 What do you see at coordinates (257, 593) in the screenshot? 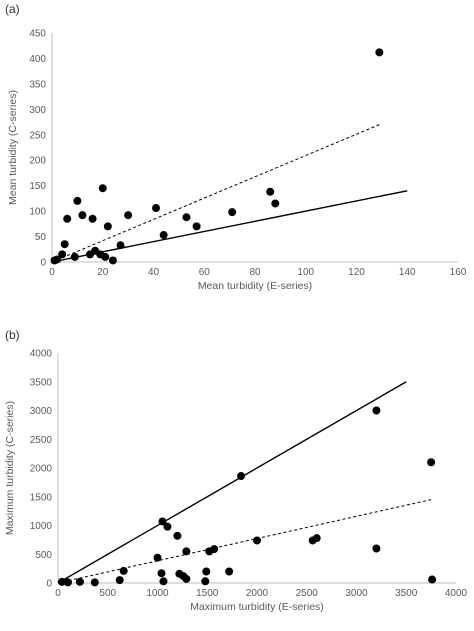
I see `chart-b-x-tick-label: 2000` at bounding box center [257, 593].